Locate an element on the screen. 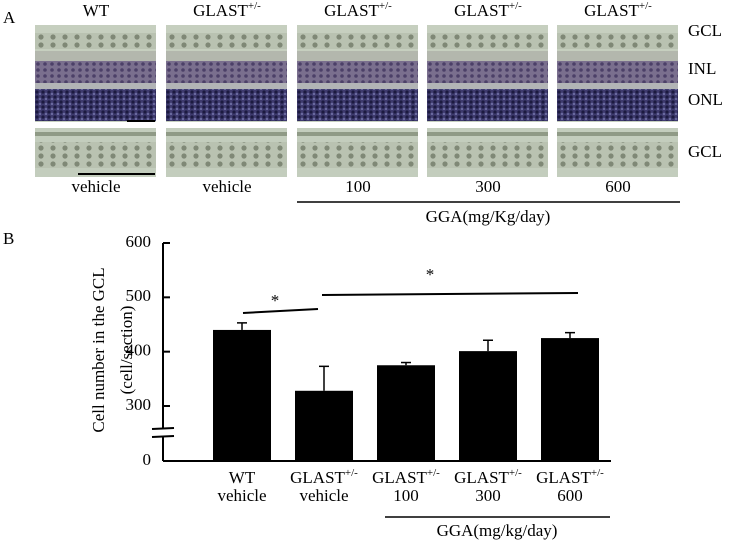  x-tick-label-text: WT is located at coordinates (242, 477).